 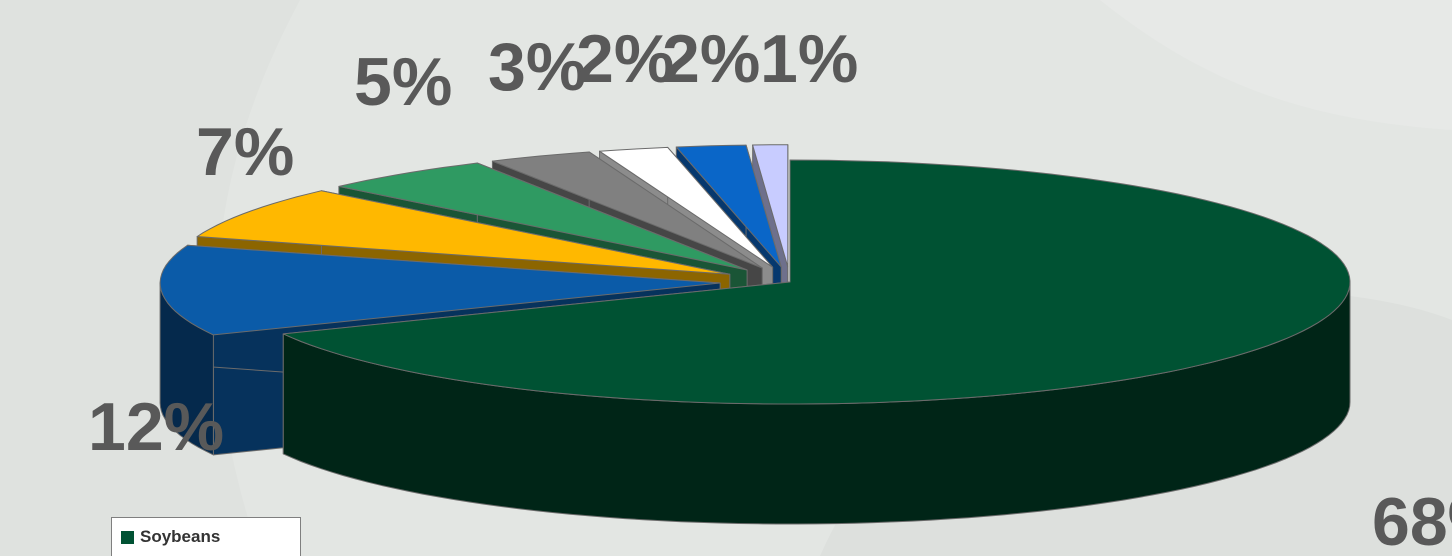 I want to click on data-label-4: 3%, so click(x=537, y=67).